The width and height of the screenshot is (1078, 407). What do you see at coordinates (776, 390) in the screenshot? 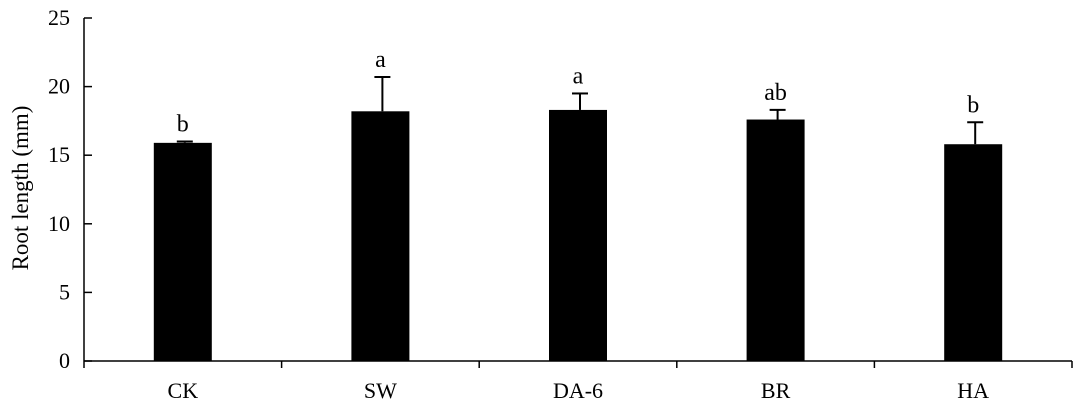
I see `x-category-label-BR: BR` at bounding box center [776, 390].